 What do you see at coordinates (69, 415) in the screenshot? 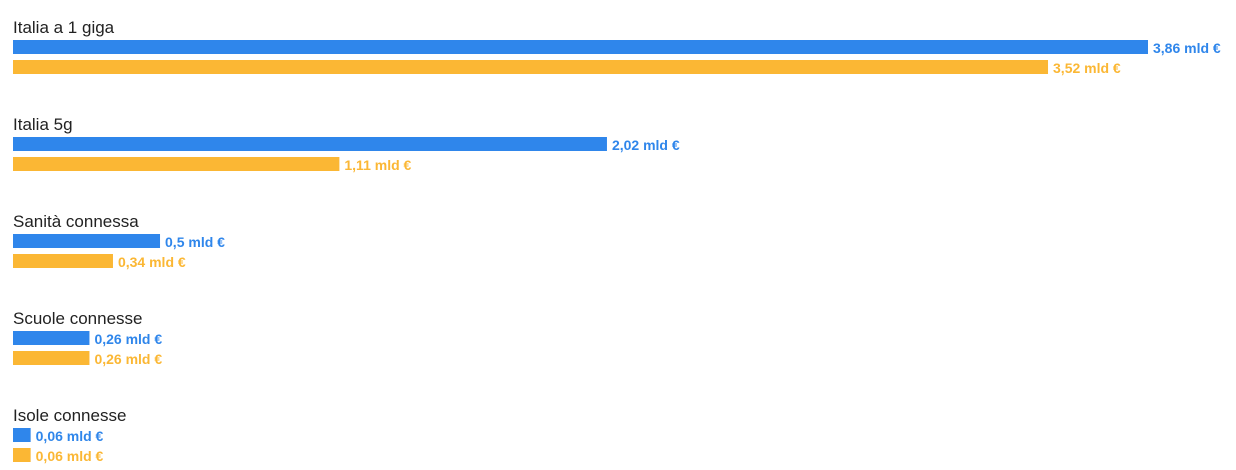
I see `category-label-isole-connesse: Isole connesse` at bounding box center [69, 415].